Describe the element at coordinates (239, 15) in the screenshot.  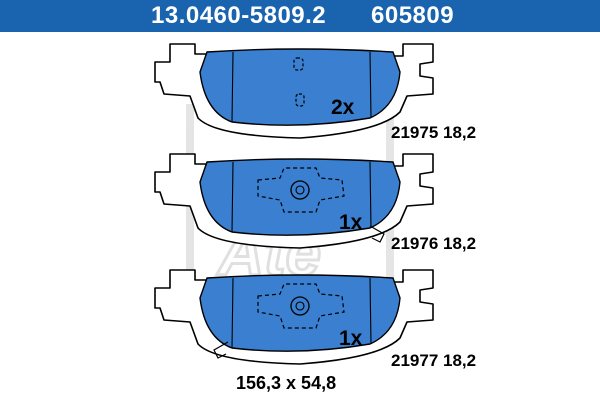
I see `part-number: 13.0460-5809.2` at that location.